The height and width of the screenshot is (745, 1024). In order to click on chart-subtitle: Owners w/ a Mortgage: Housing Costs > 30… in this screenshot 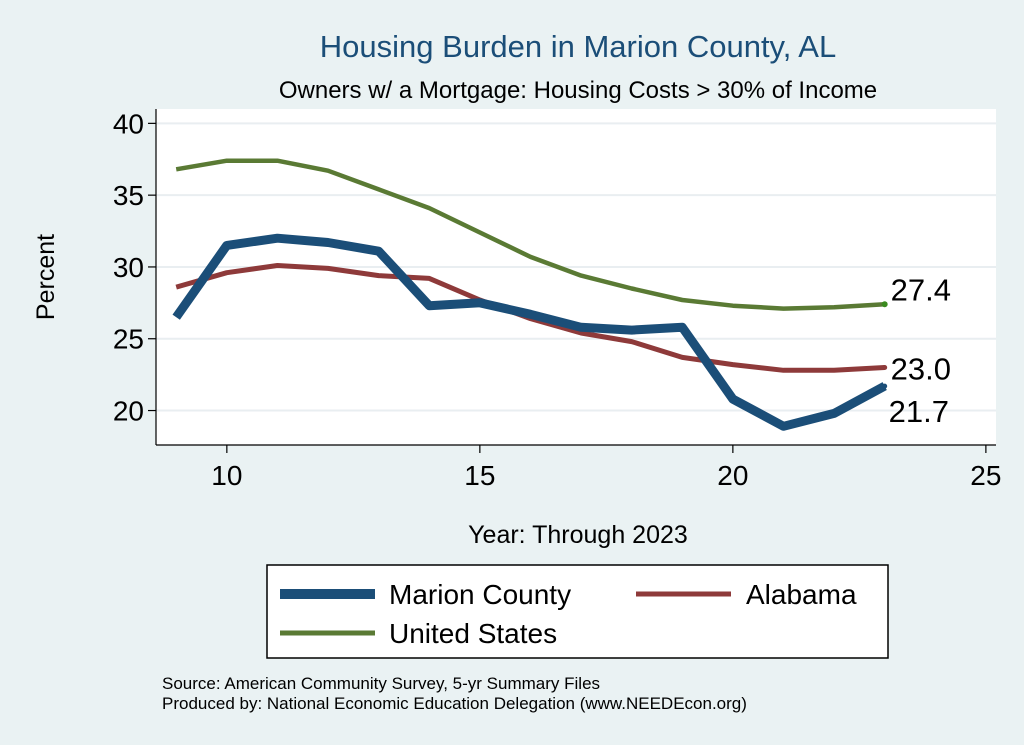, I will do `click(578, 90)`.